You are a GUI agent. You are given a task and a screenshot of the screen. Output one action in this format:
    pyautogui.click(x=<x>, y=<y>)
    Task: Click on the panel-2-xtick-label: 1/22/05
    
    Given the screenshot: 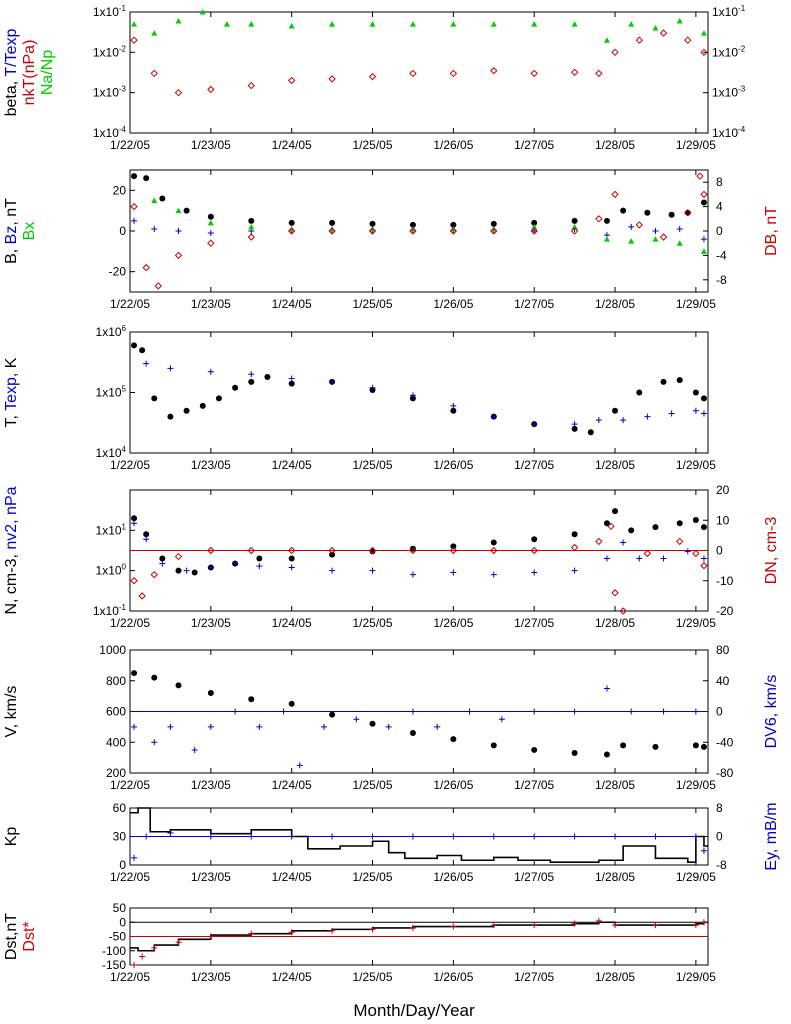 What is the action you would take?
    pyautogui.click(x=130, y=304)
    